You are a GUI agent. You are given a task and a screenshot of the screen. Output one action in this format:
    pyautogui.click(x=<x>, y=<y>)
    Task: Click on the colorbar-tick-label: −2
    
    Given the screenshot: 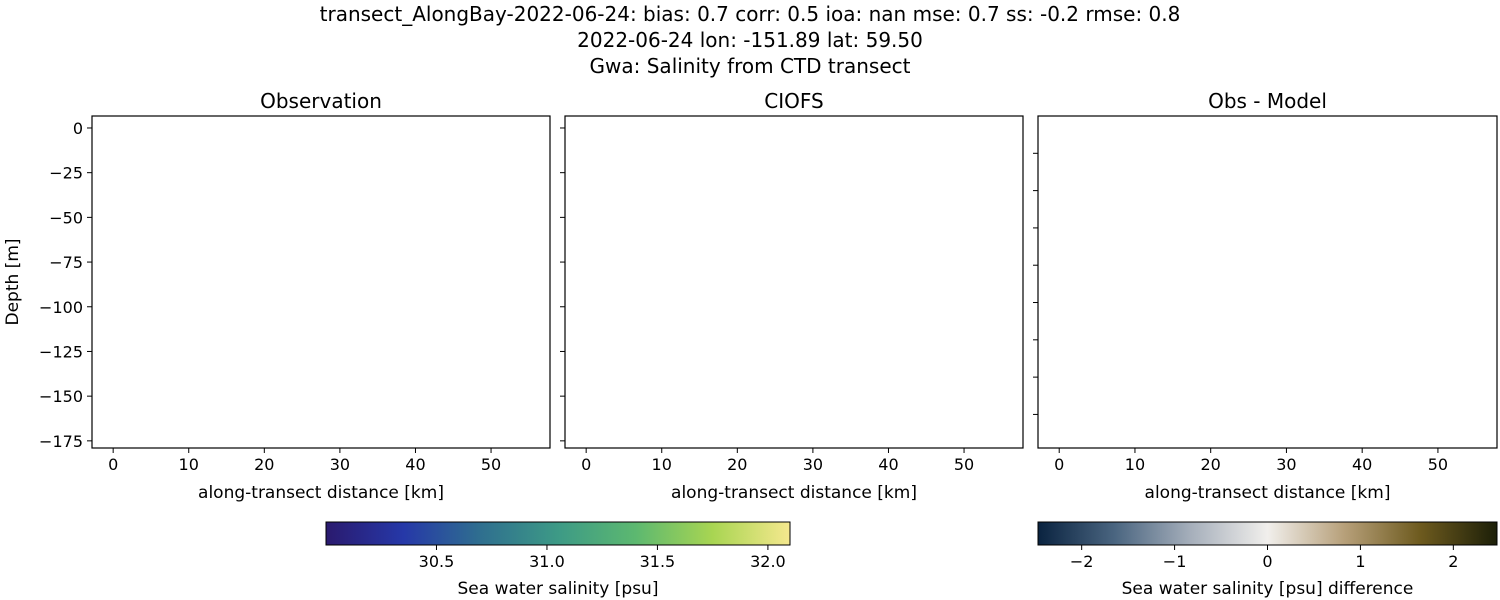 What is the action you would take?
    pyautogui.click(x=1082, y=561)
    